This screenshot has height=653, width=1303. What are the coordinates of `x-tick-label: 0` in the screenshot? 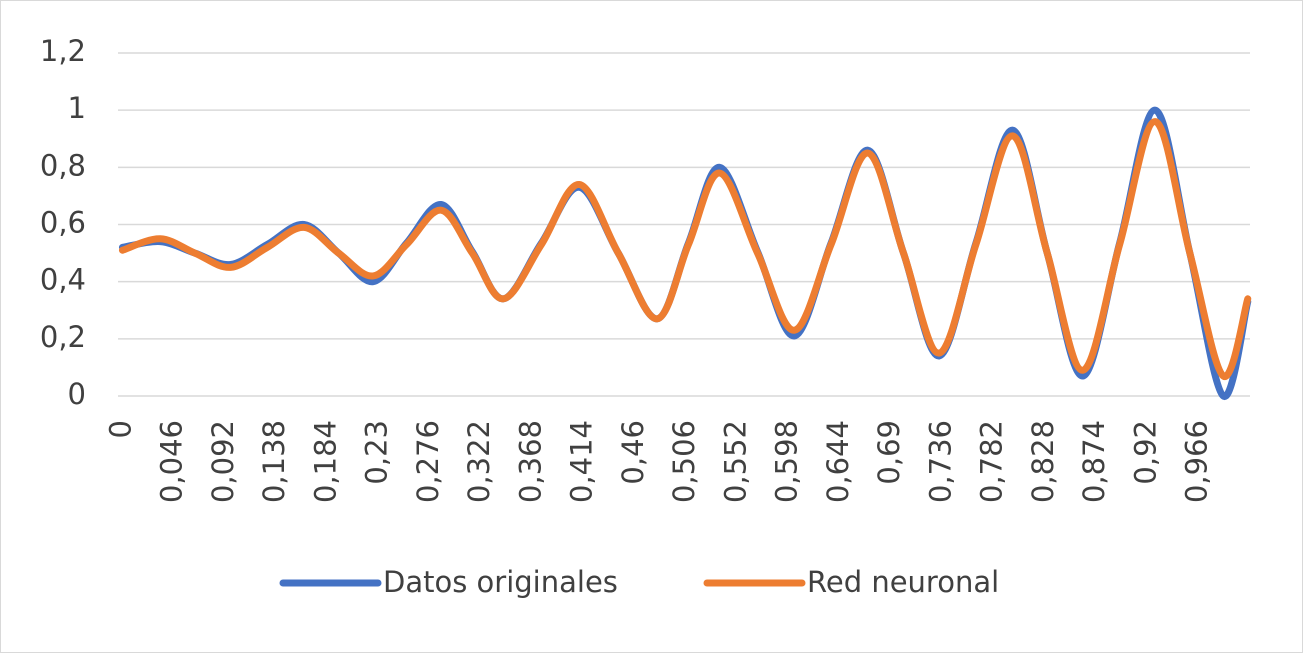 It's located at (120, 429).